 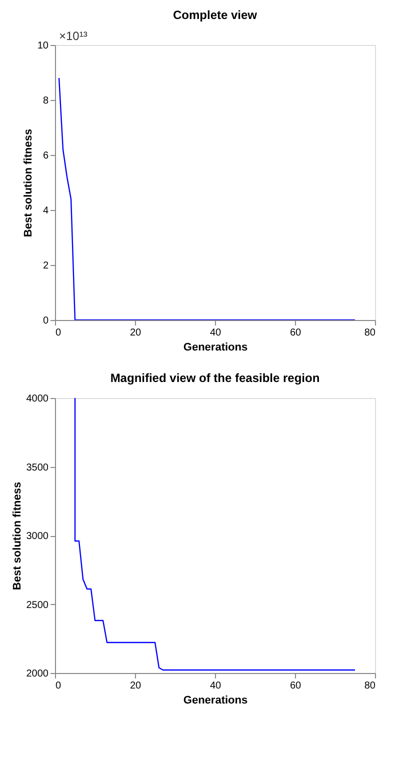 I want to click on y-tick-label: 0, so click(x=45, y=321).